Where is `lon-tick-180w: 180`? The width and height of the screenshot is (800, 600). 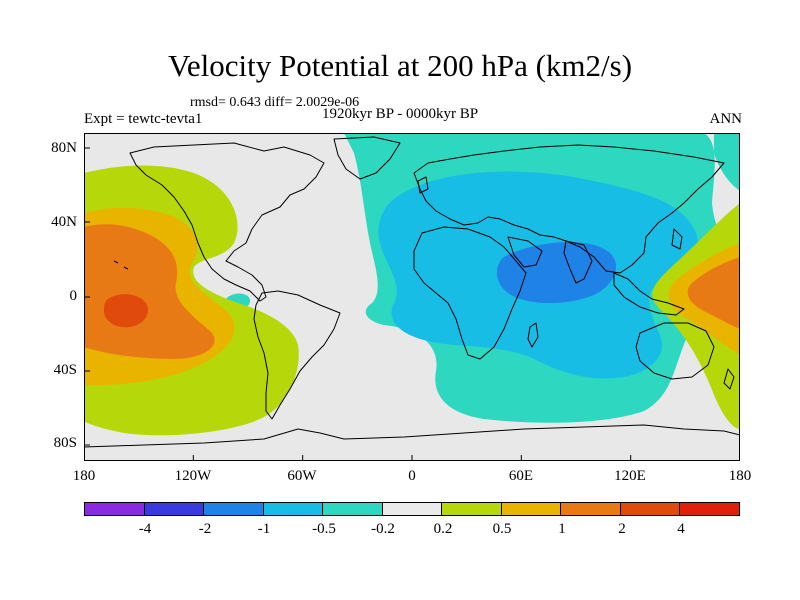 lon-tick-180w: 180 is located at coordinates (84, 476).